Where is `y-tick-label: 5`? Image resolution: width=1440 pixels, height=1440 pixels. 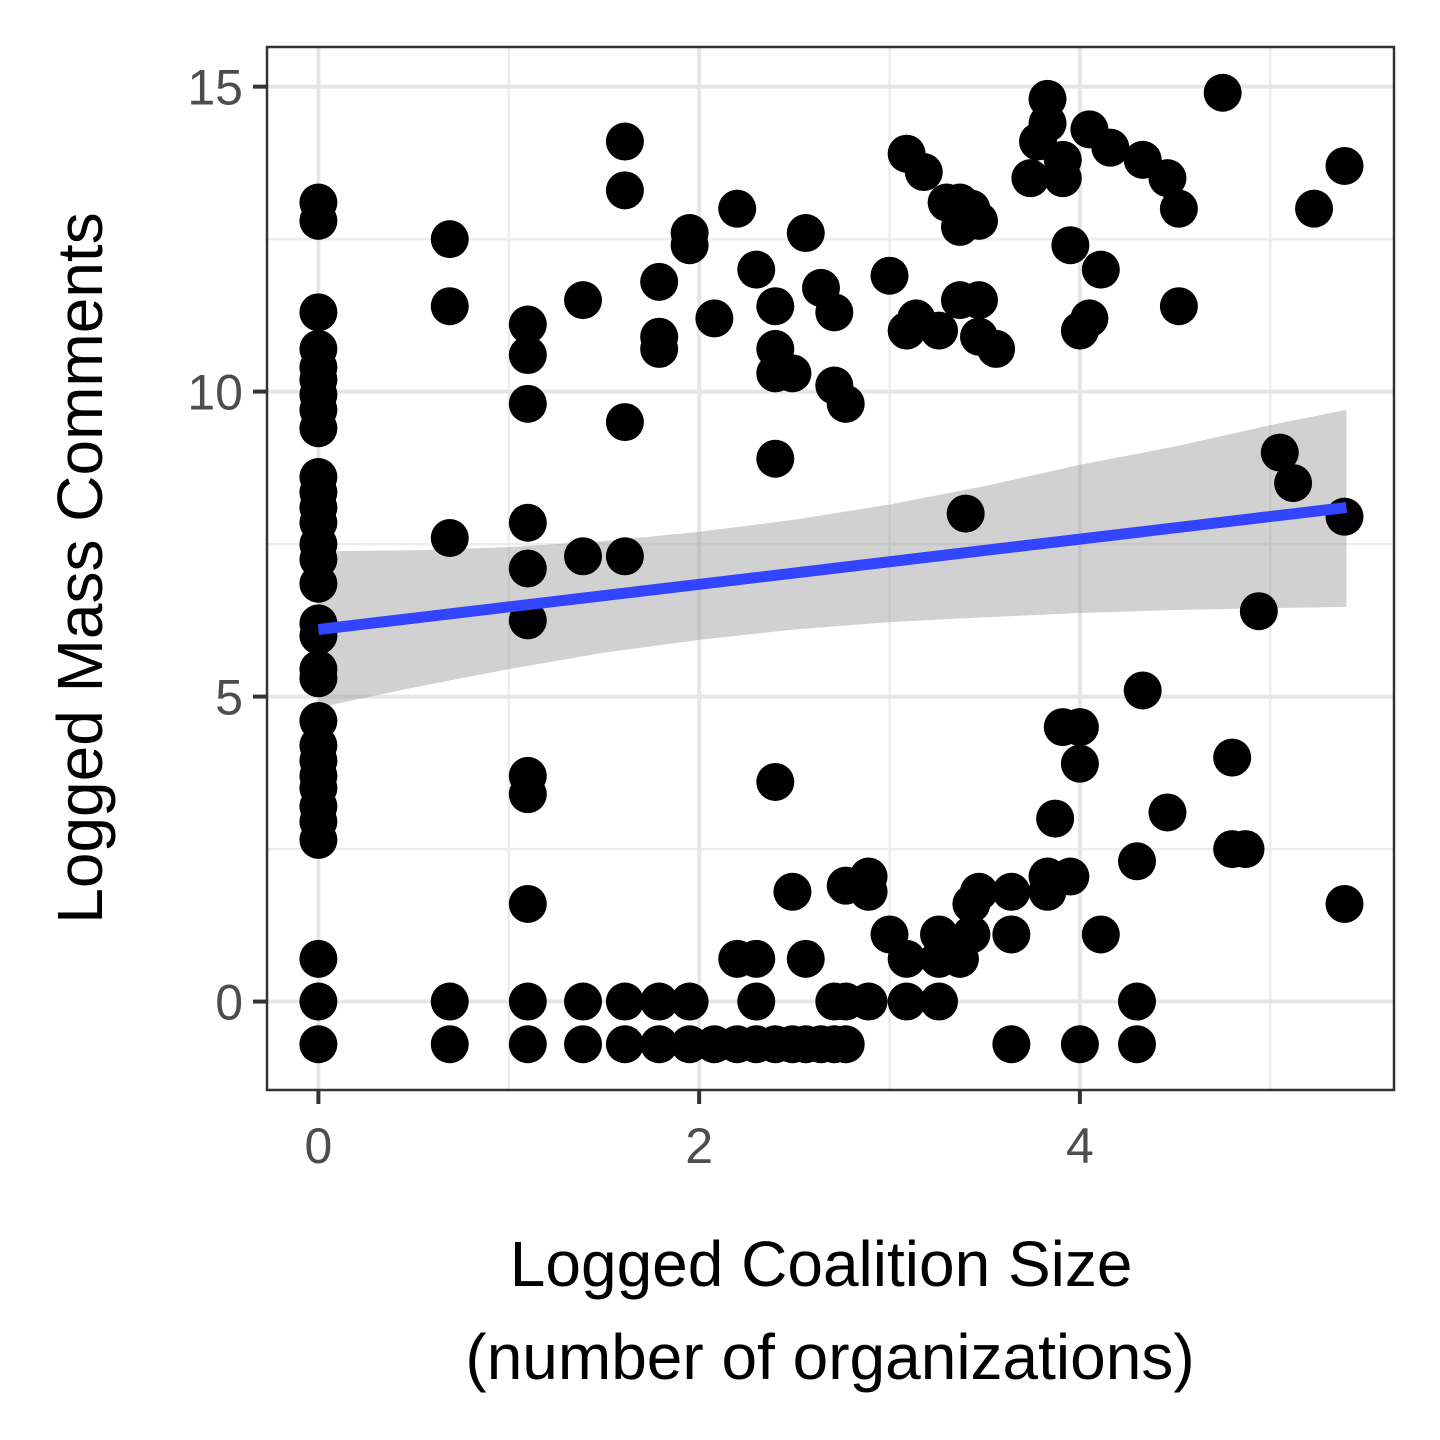 y-tick-label: 5 is located at coordinates (229, 698).